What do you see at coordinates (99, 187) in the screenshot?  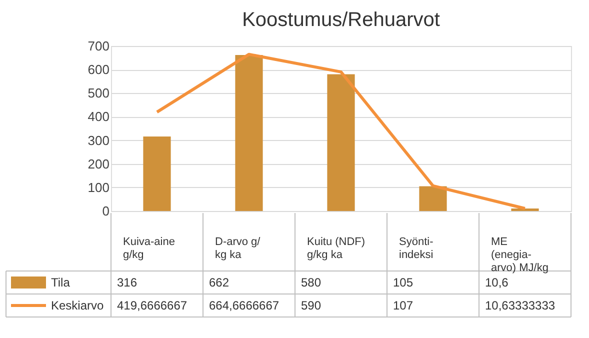 I see `y-tick-label: 100` at bounding box center [99, 187].